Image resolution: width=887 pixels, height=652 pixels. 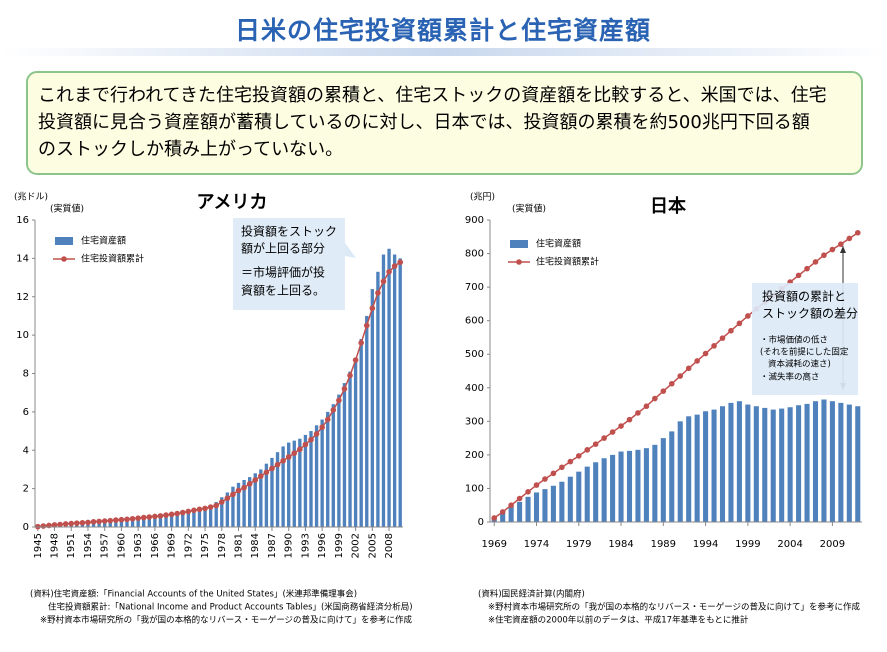 What do you see at coordinates (843, 249) in the screenshot?
I see `annotation-arrow` at bounding box center [843, 249].